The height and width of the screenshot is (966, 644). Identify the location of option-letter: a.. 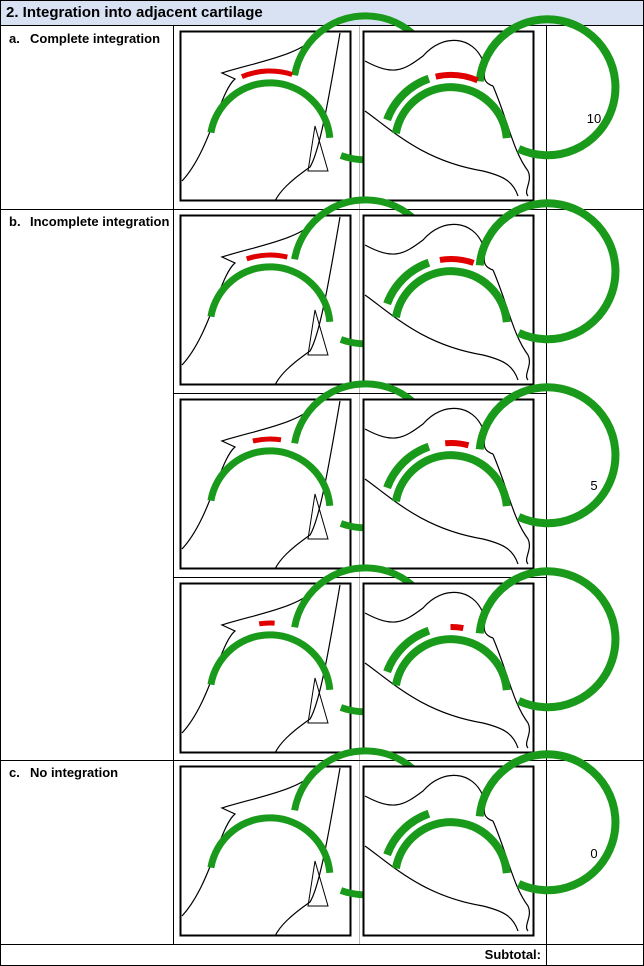
(14, 38).